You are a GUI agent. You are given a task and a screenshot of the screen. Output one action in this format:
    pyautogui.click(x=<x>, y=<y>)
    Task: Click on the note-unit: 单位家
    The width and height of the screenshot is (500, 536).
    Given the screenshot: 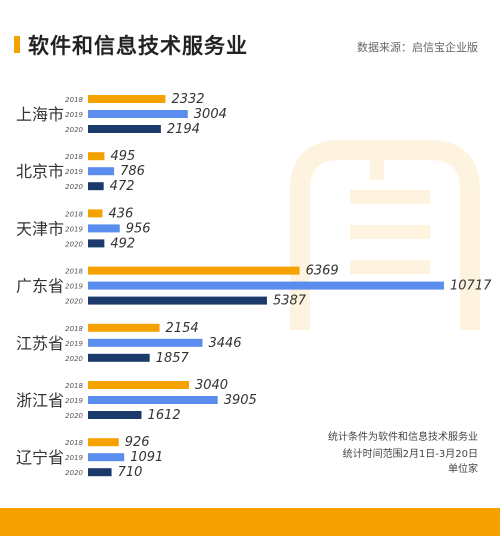 What is the action you would take?
    pyautogui.click(x=463, y=469)
    